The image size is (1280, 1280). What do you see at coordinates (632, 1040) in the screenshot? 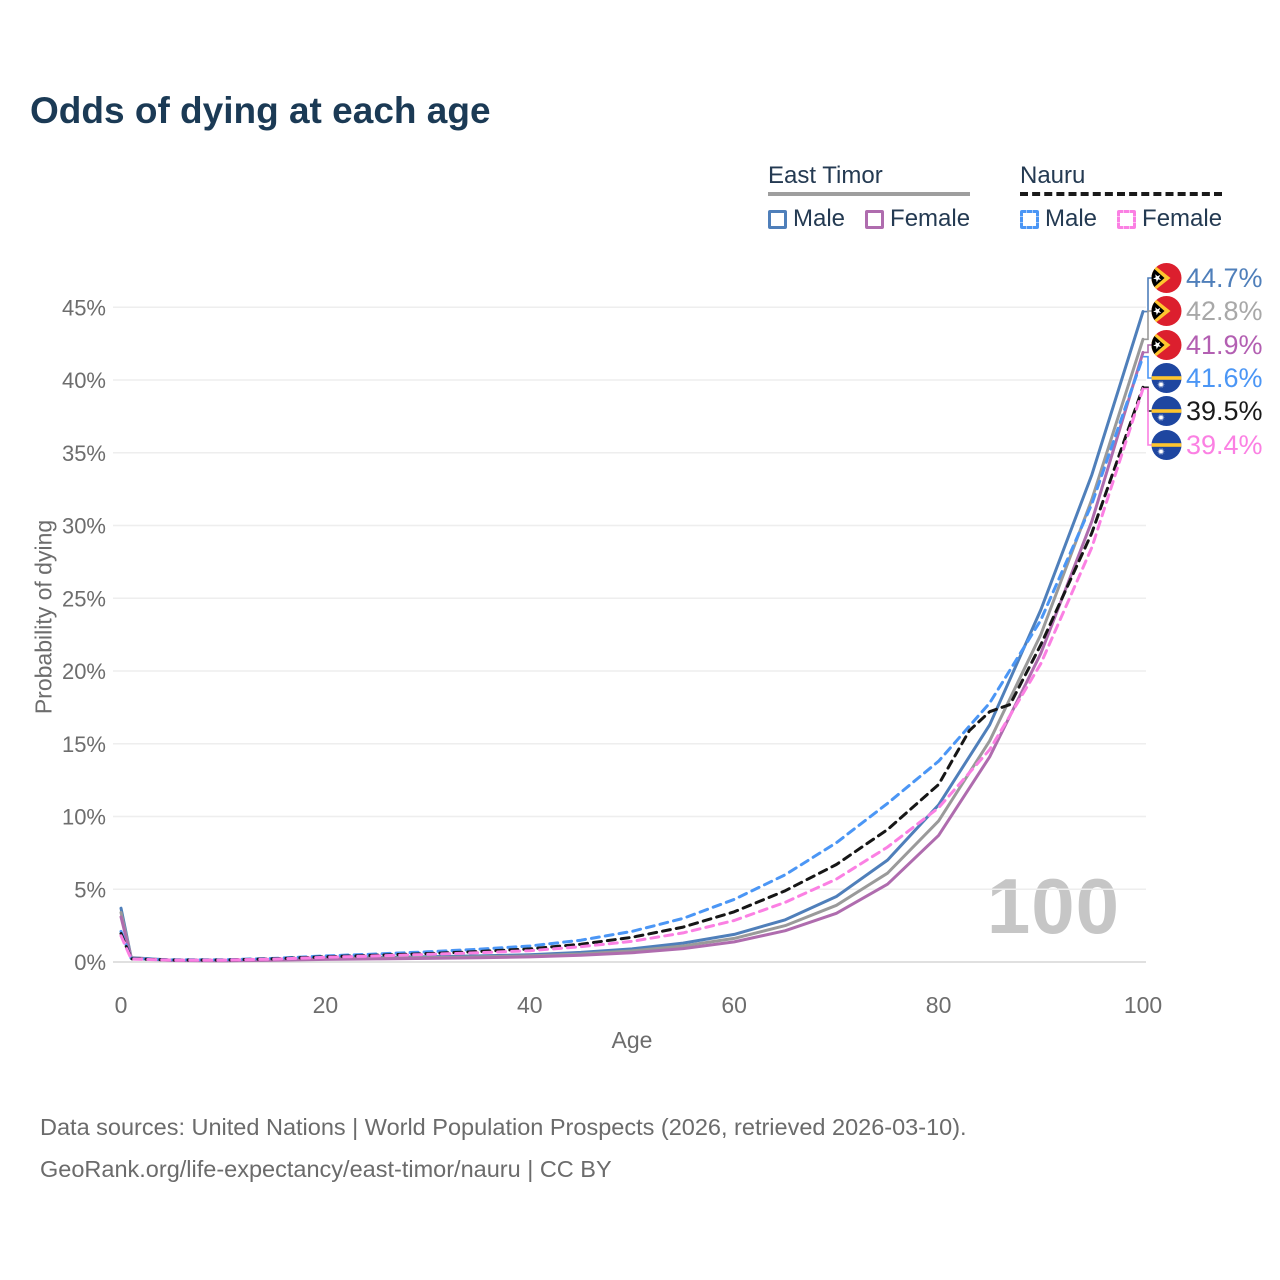
I see `x-axis-title: Age` at bounding box center [632, 1040].